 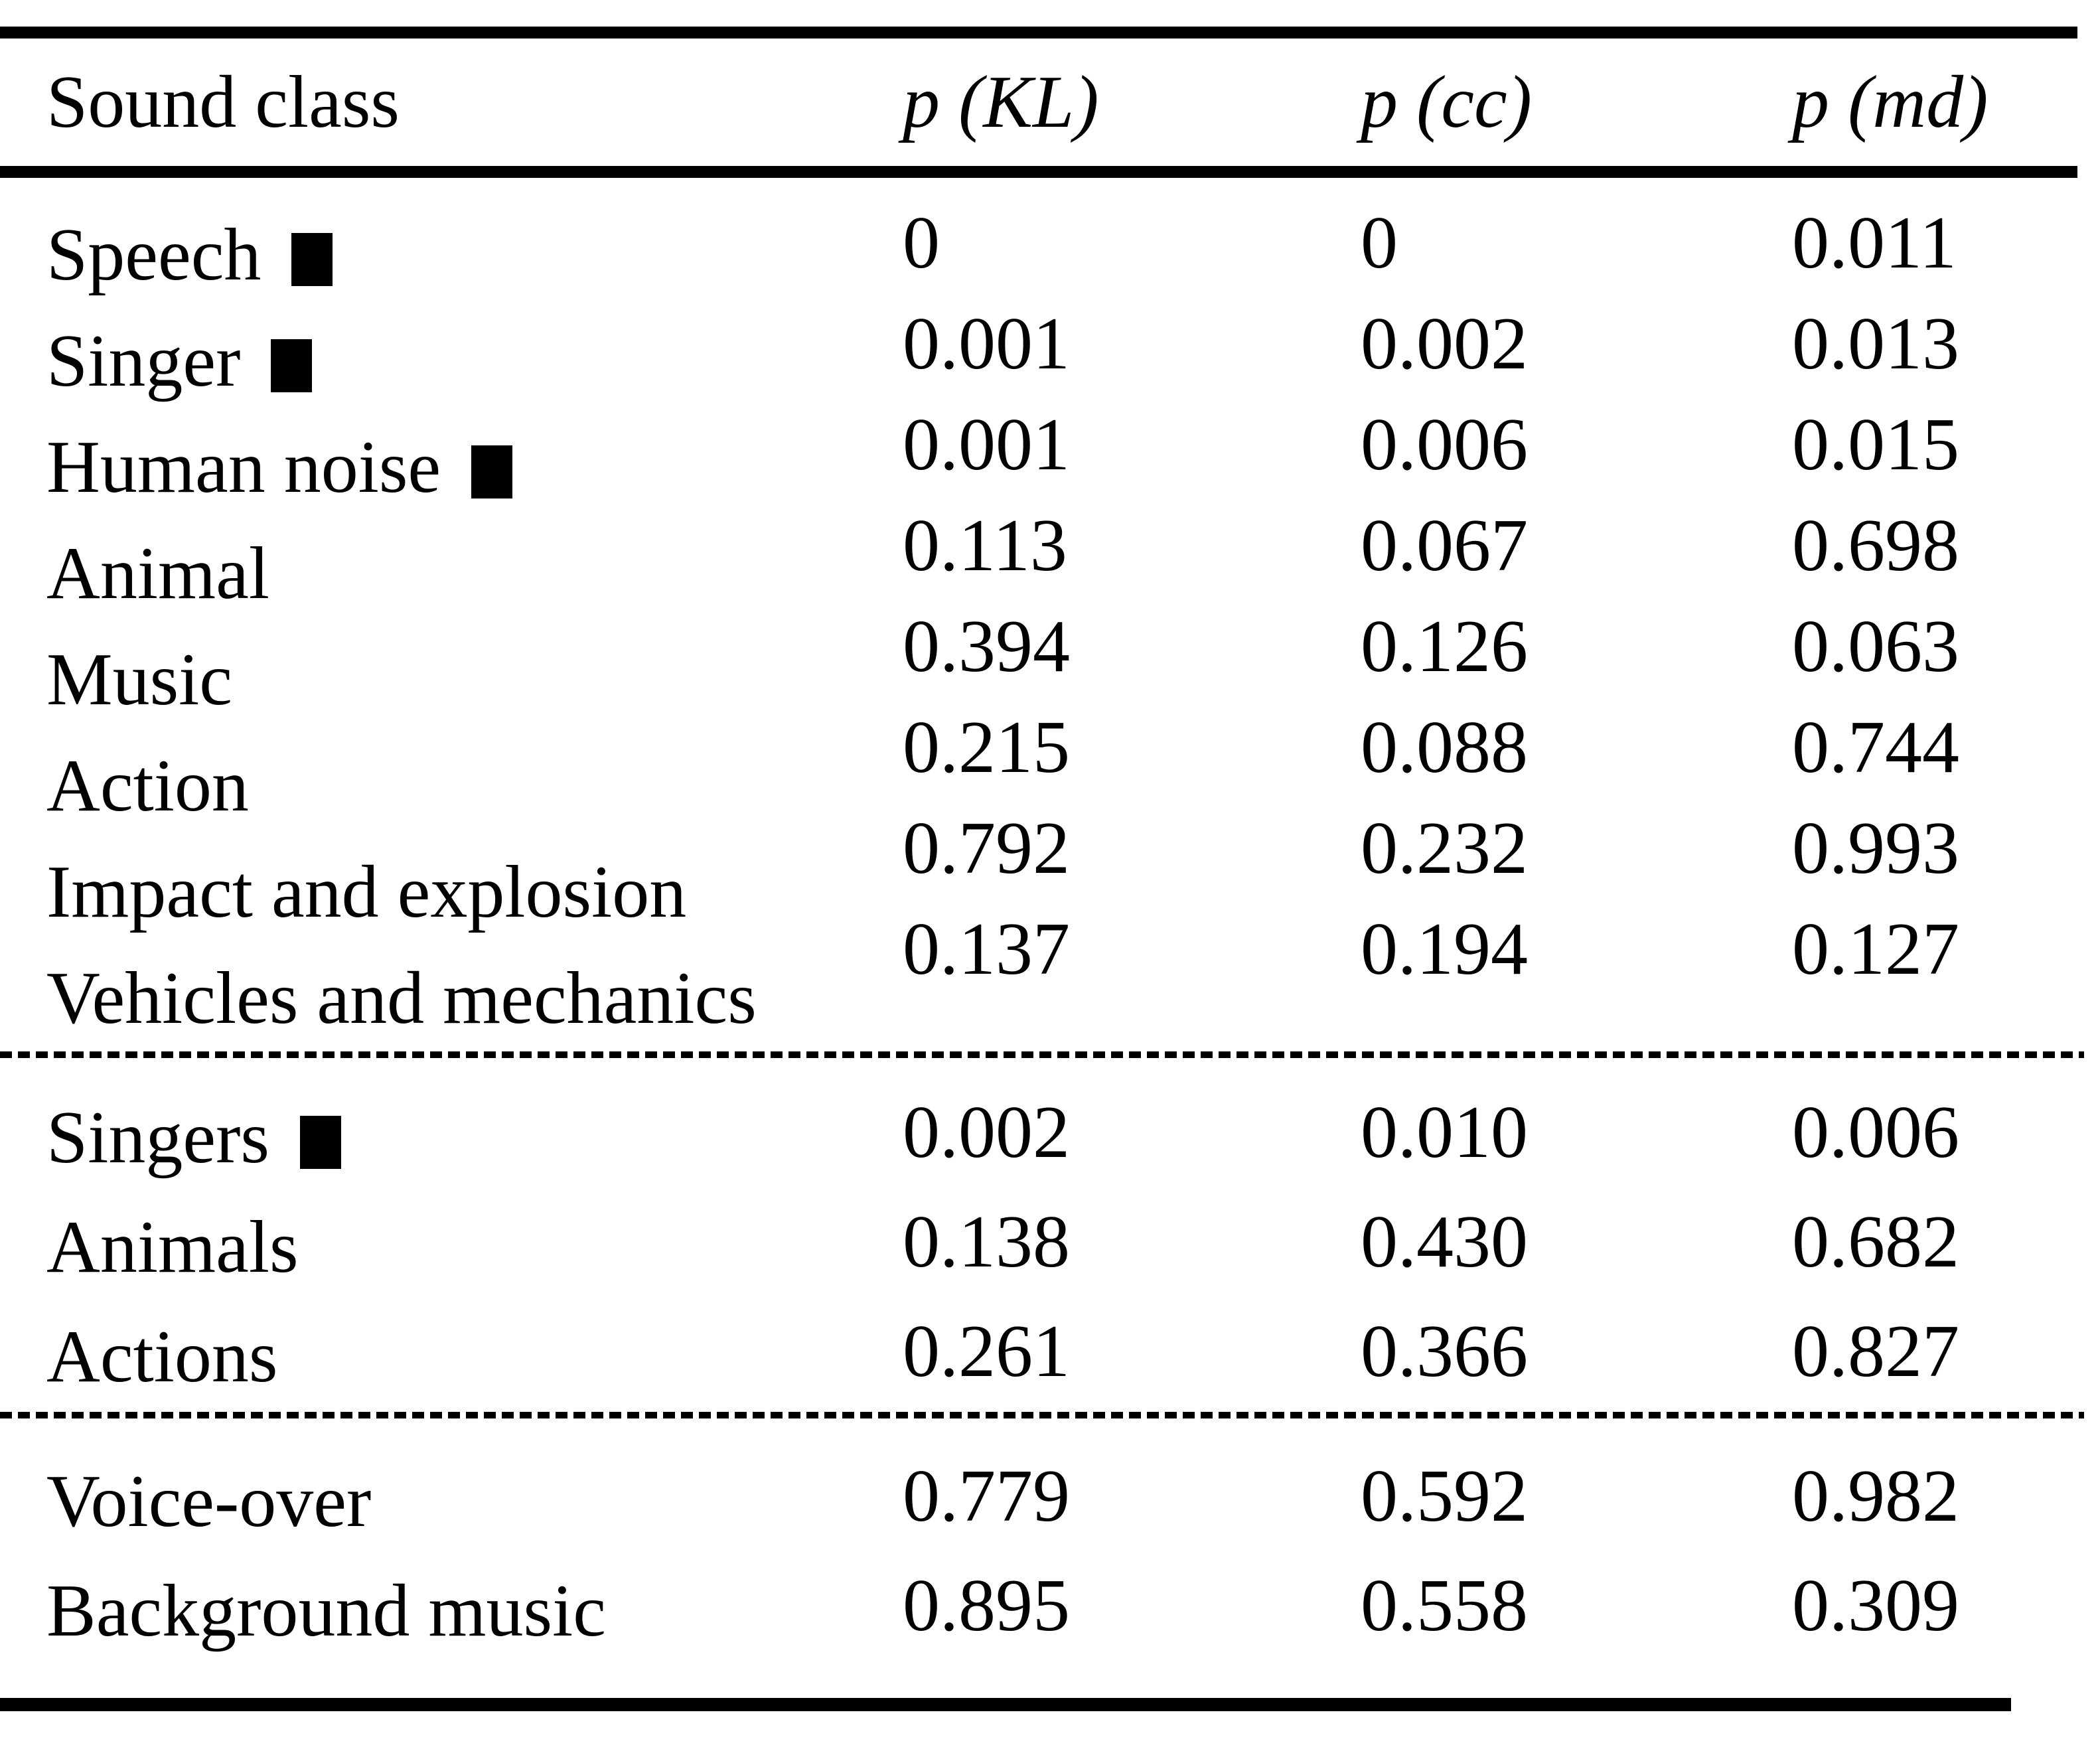 I want to click on p-value: 0.993, so click(x=1875, y=848).